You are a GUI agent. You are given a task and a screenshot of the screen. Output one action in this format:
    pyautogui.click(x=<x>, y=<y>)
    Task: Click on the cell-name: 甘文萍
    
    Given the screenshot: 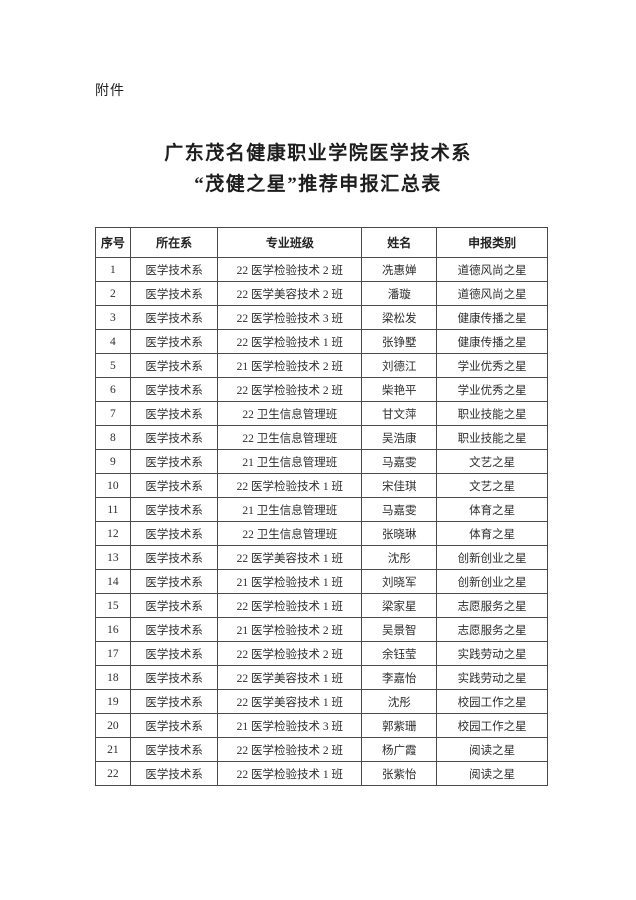 What is the action you would take?
    pyautogui.click(x=399, y=413)
    